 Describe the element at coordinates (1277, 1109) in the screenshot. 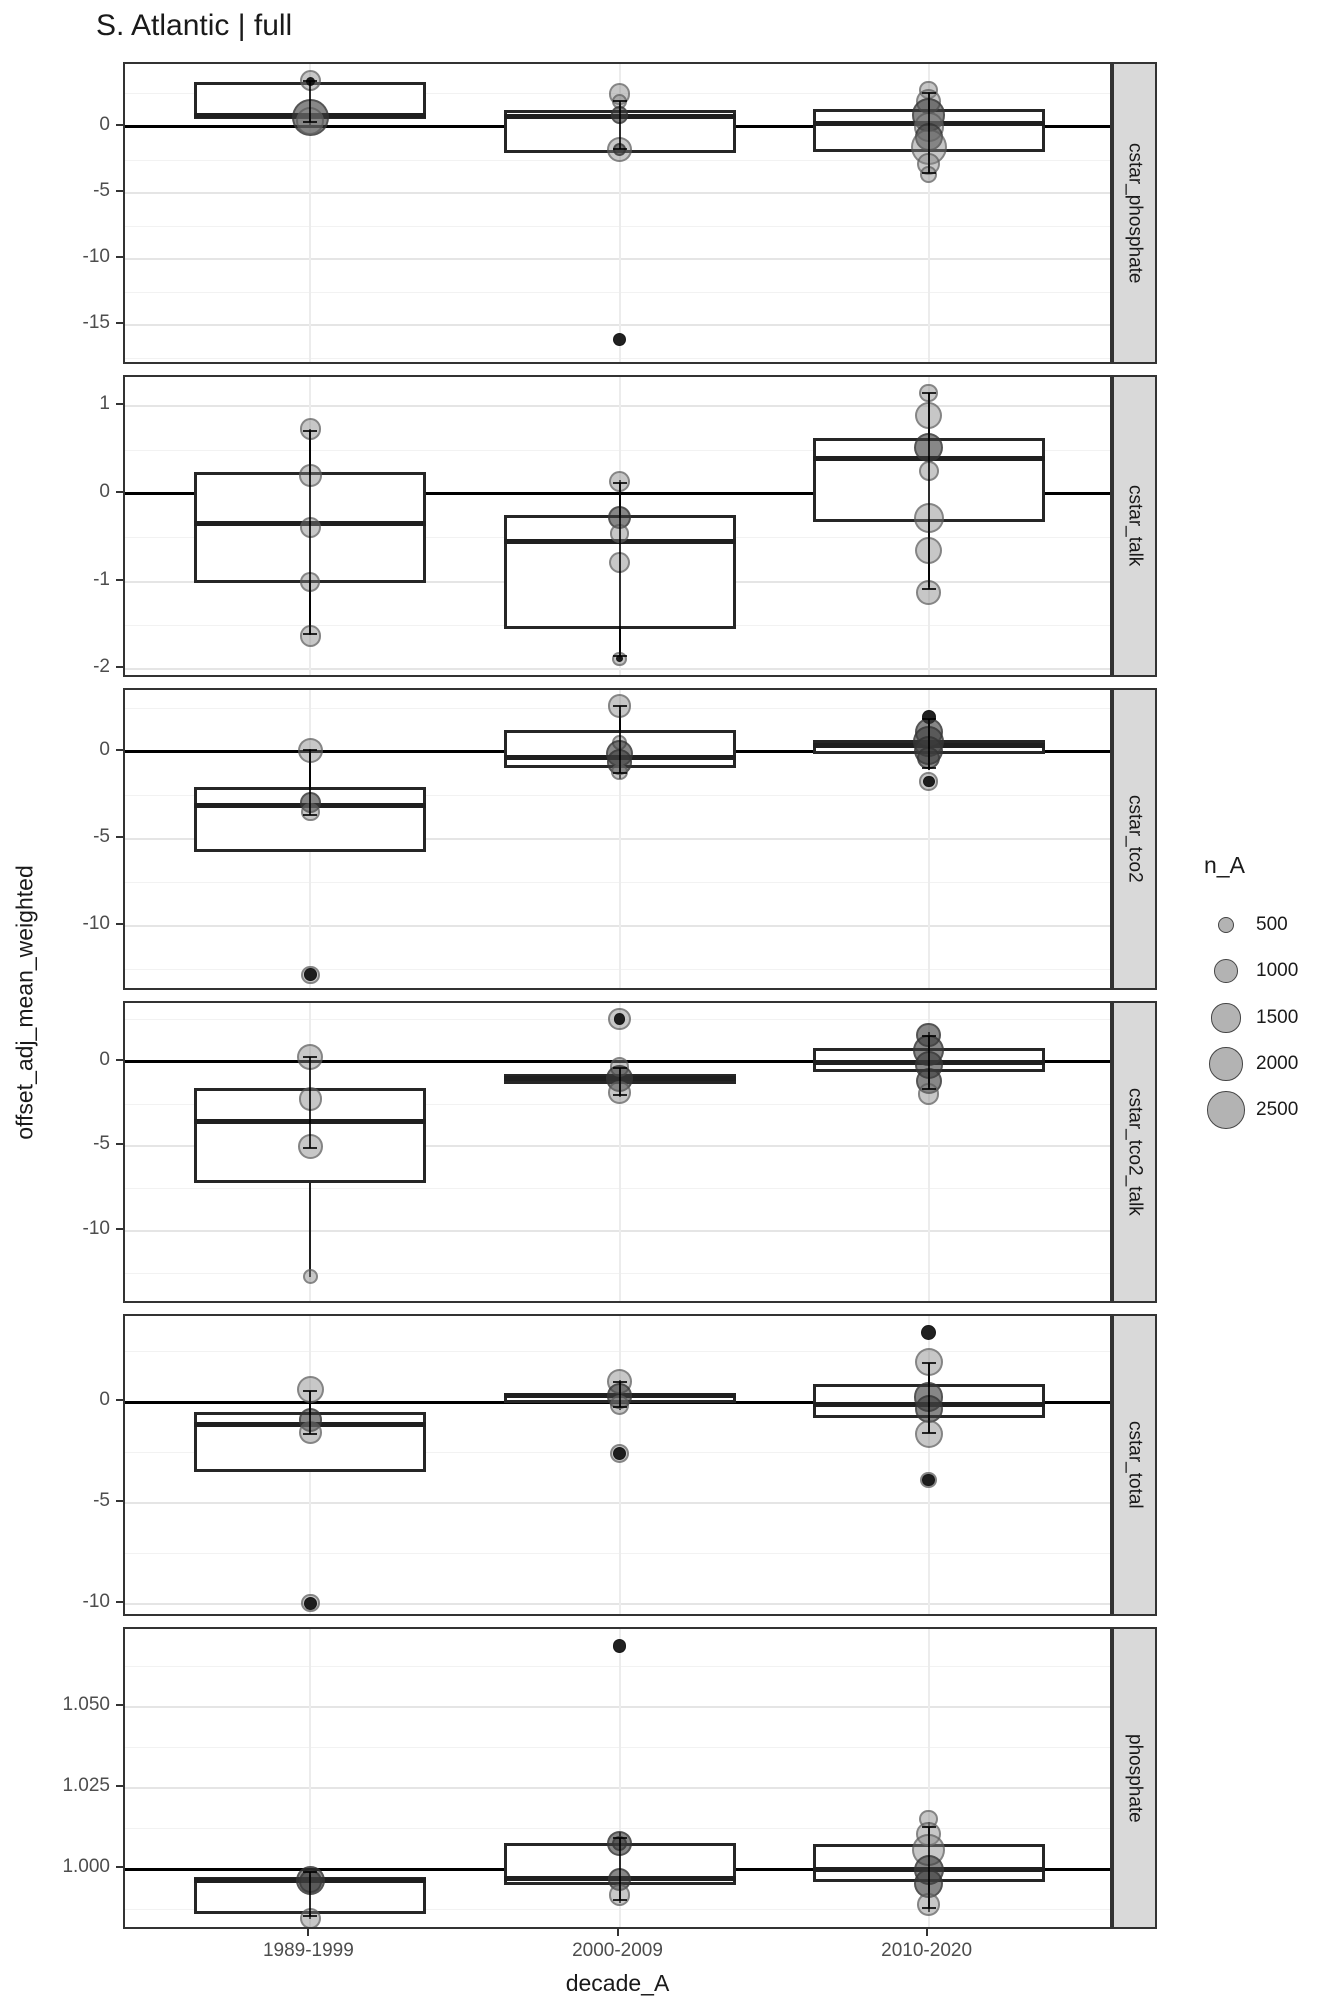

I see `legend-item-label: 2500` at that location.